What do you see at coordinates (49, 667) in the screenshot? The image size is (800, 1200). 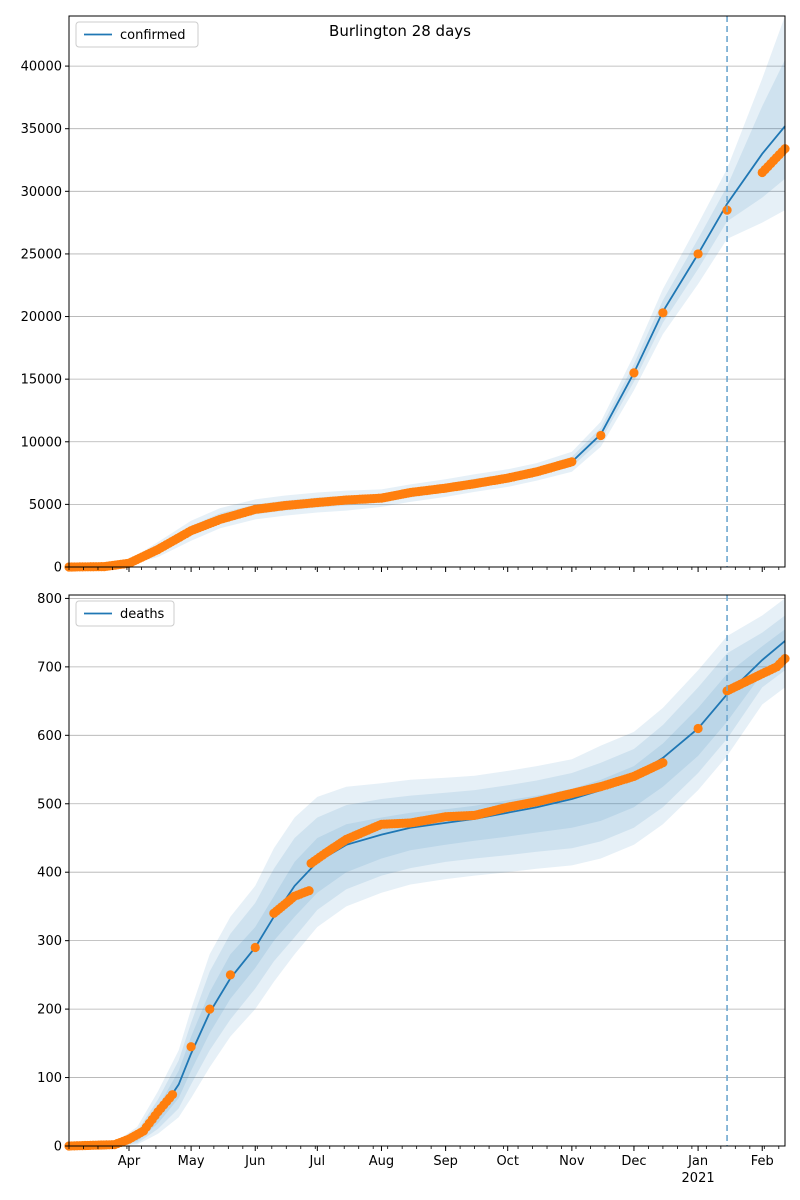 I see `y-tick-label: 700` at bounding box center [49, 667].